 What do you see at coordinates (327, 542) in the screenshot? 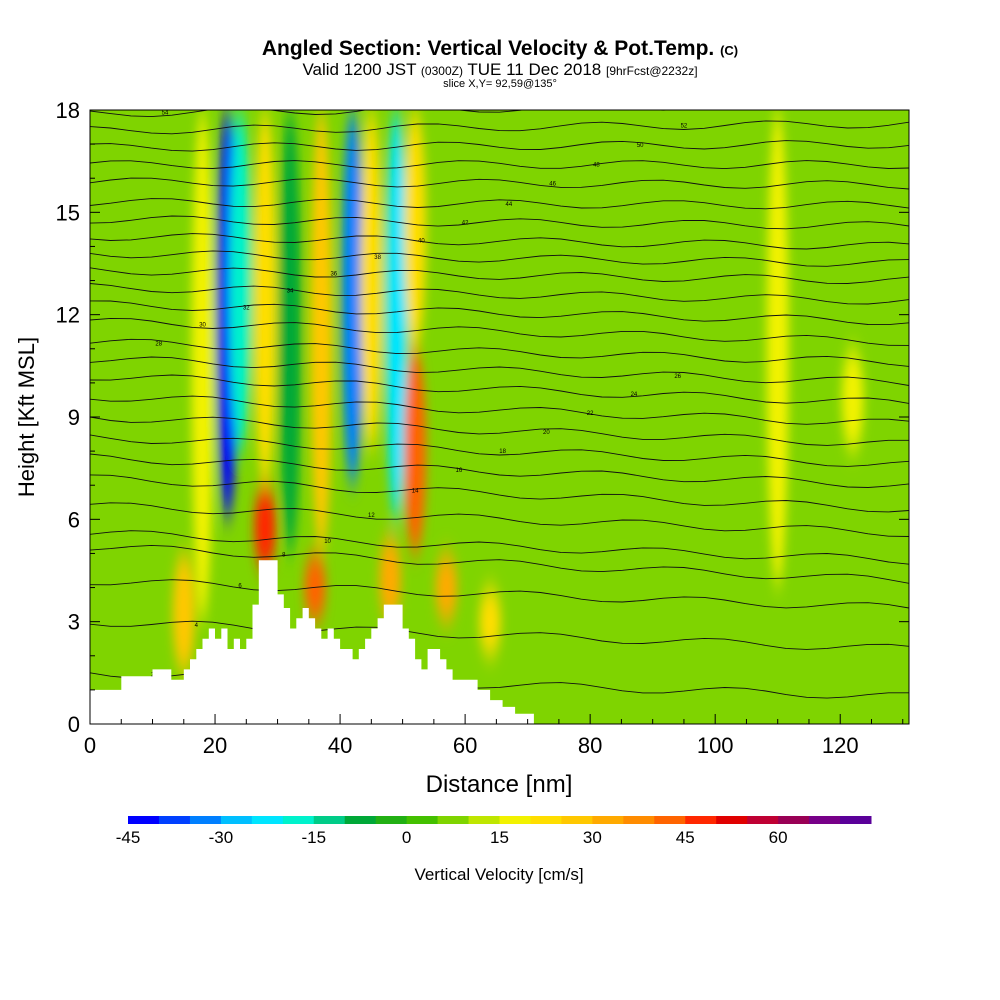
I see `isentrope-label: 10` at bounding box center [327, 542].